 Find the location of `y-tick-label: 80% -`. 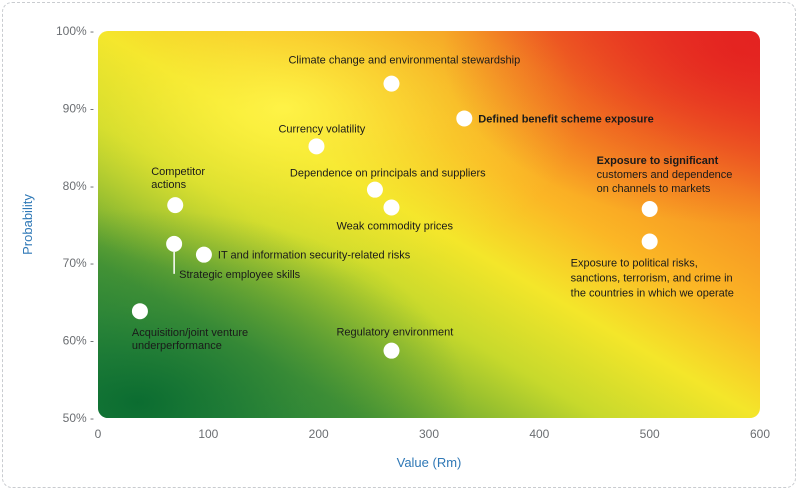

y-tick-label: 80% - is located at coordinates (78, 186).